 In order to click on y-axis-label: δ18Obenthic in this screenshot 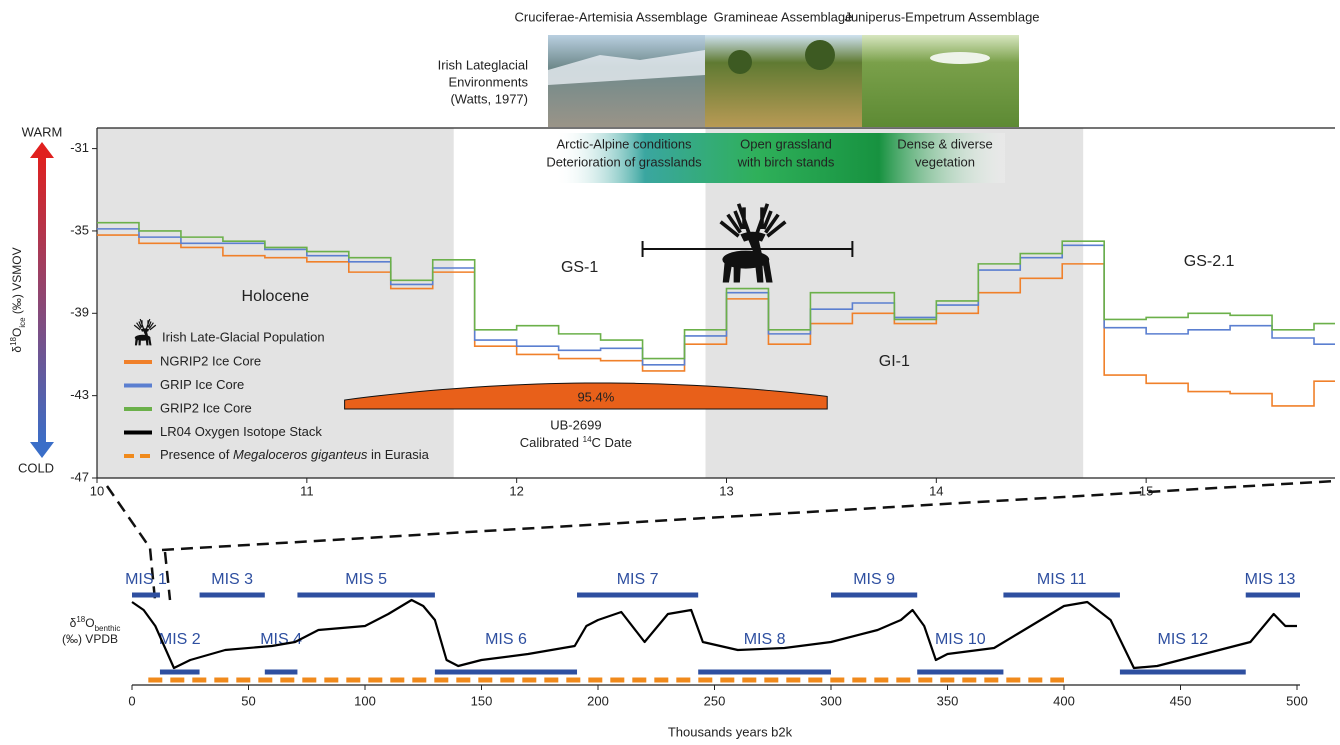, I will do `click(95, 624)`.